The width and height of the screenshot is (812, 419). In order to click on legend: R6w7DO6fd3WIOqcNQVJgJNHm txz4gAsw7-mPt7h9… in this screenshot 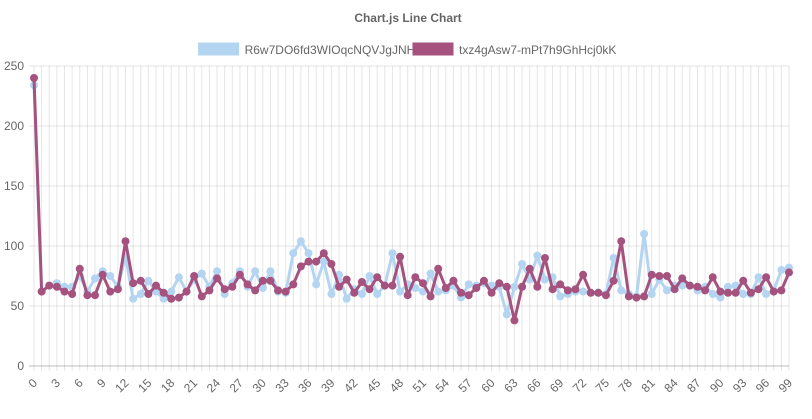, I will do `click(407, 49)`.